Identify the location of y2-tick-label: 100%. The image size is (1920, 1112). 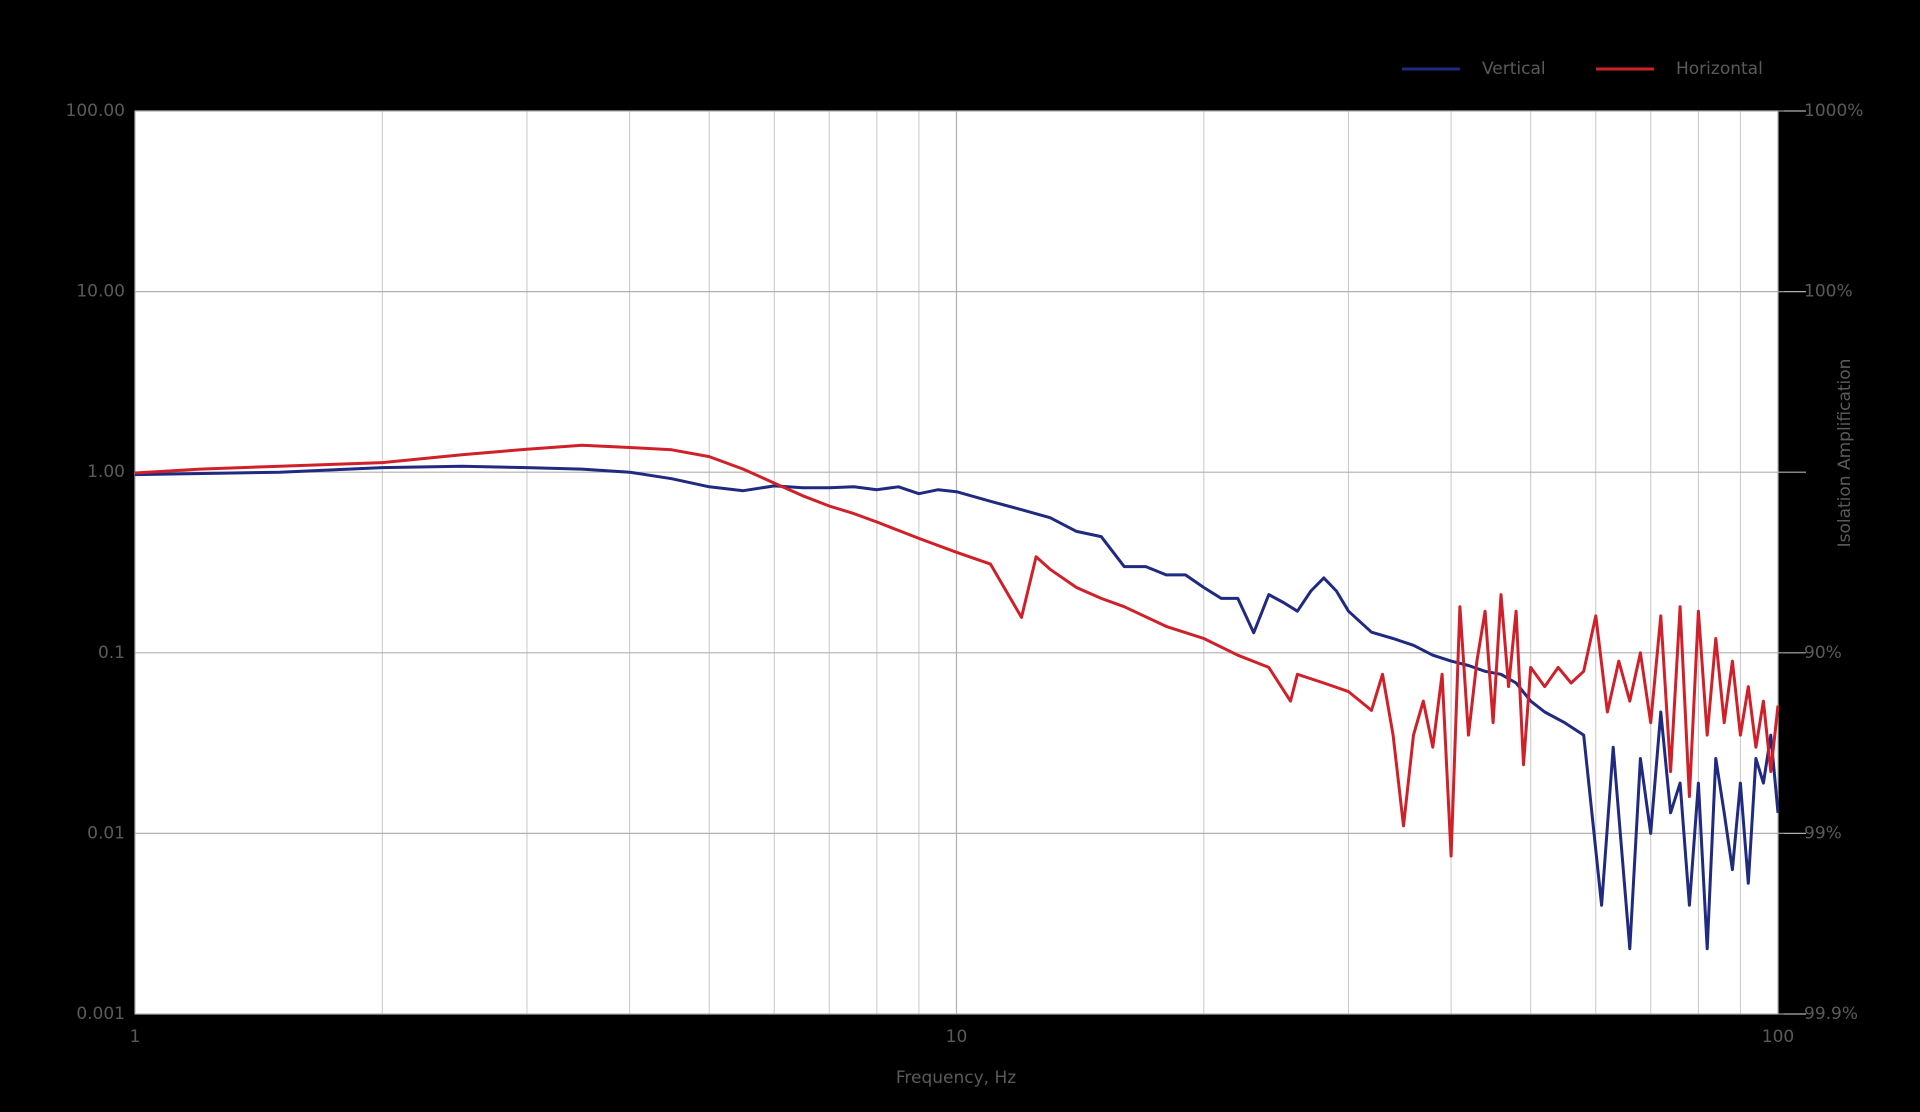
(1828, 292).